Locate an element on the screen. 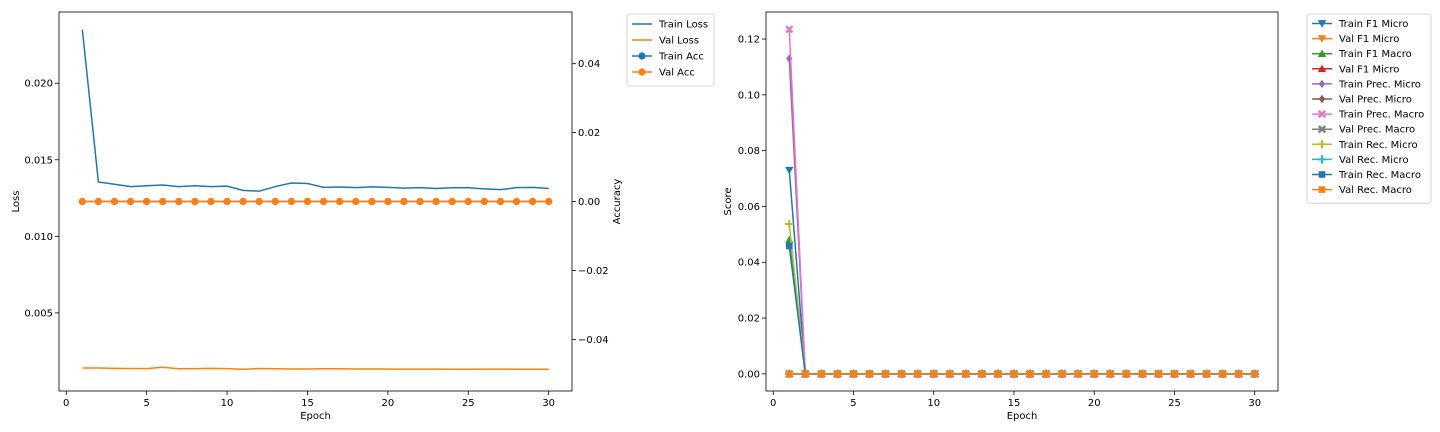  x-tick-label: 25 is located at coordinates (1174, 403).